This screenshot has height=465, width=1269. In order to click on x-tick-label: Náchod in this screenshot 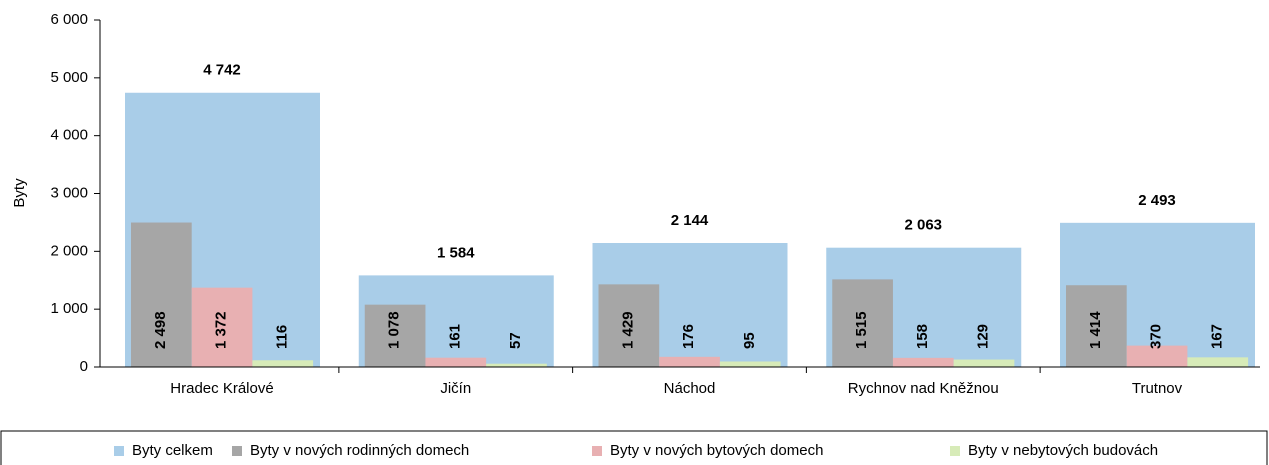, I will do `click(690, 388)`.